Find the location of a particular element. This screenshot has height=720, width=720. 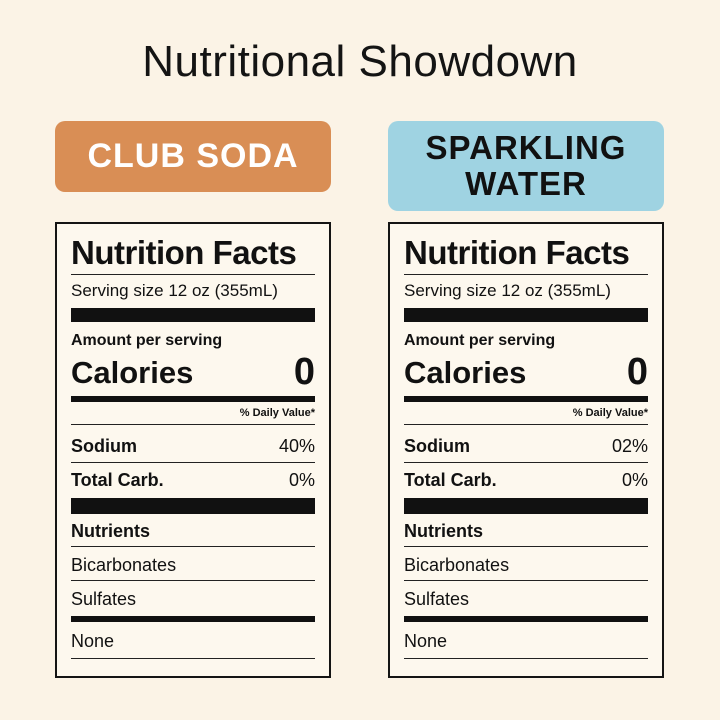

nutrient-percent: 40% is located at coordinates (296, 446).